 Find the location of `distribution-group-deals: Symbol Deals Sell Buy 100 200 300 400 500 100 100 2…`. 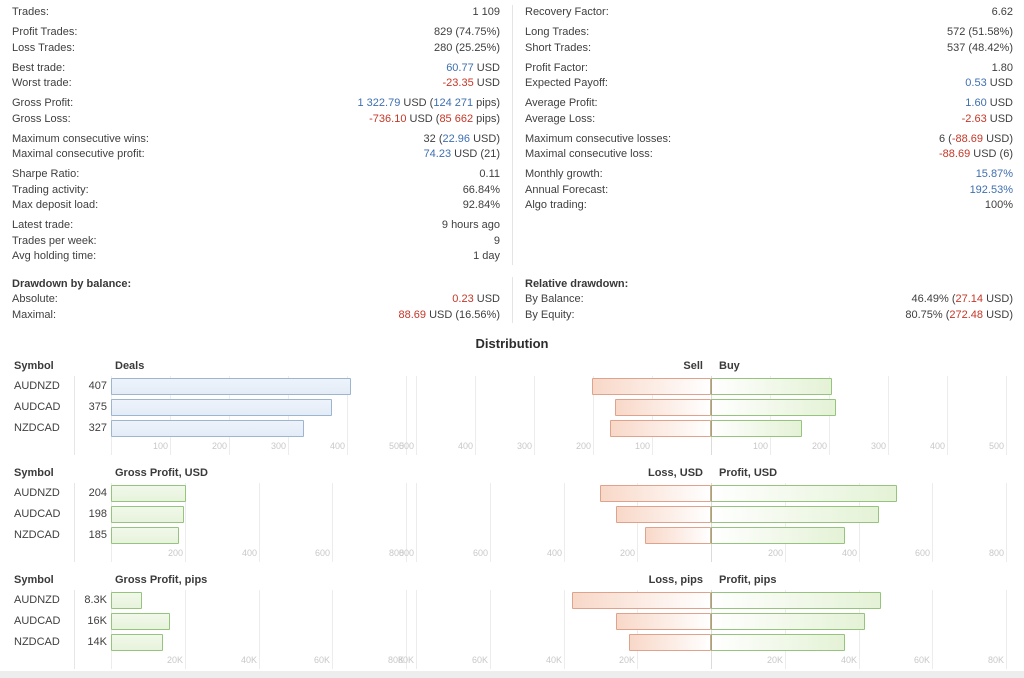

distribution-group-deals: Symbol Deals Sell Buy 100 200 300 400 500 100 100 2… is located at coordinates (512, 407).